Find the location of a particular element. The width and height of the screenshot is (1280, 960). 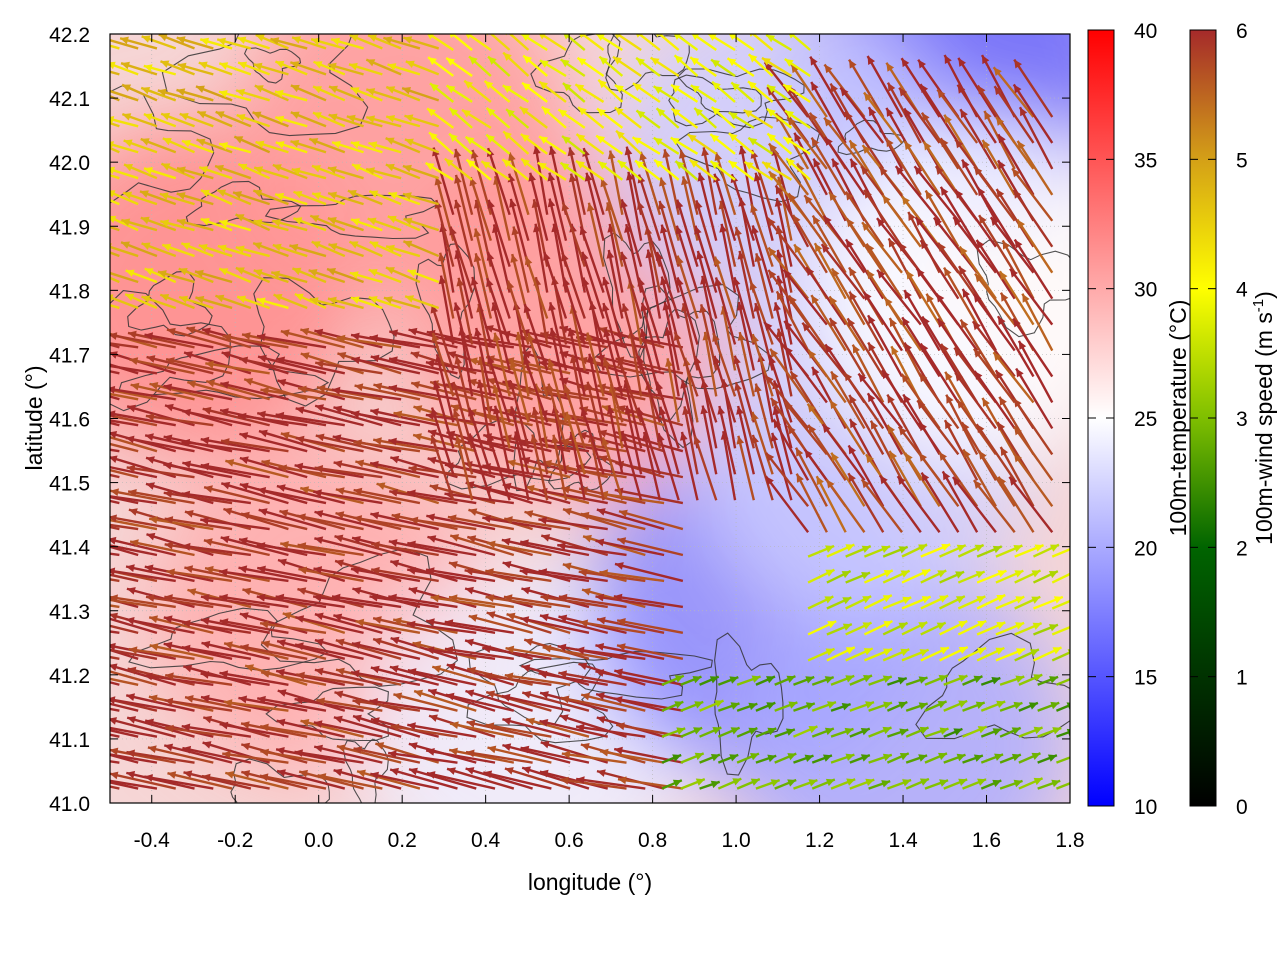

temperature-colorbar-tick-label-5: 35 is located at coordinates (1145, 160).